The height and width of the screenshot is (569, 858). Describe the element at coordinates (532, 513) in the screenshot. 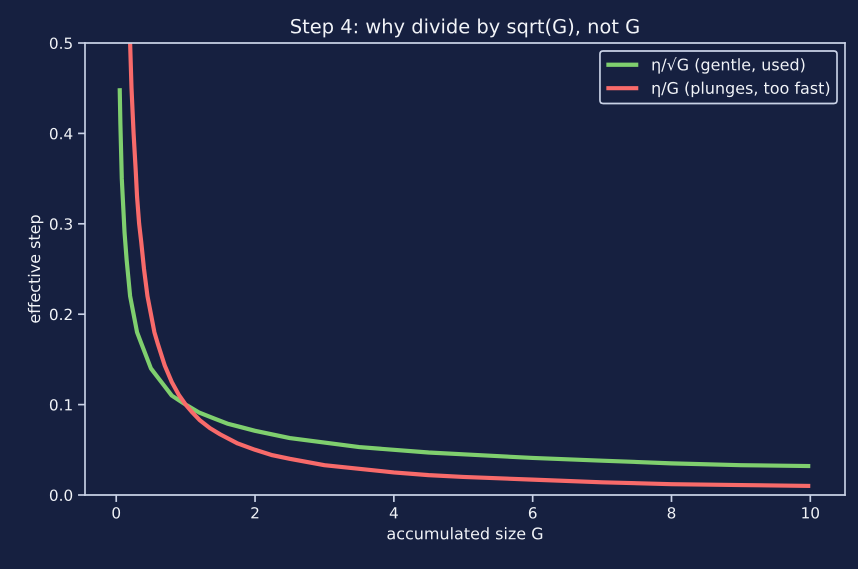

I see `x-tick-label: 6` at that location.